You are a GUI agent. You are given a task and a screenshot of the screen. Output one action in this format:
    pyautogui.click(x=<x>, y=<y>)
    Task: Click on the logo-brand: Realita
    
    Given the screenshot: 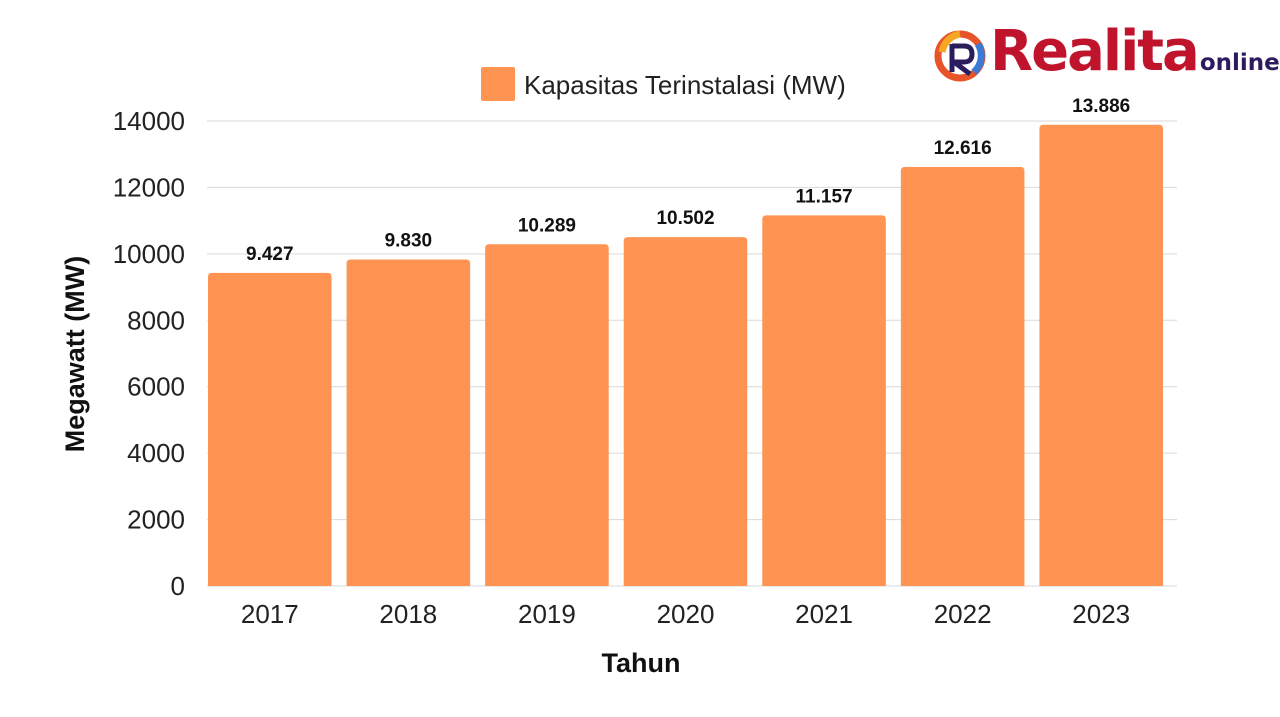 What is the action you would take?
    pyautogui.click(x=1095, y=51)
    